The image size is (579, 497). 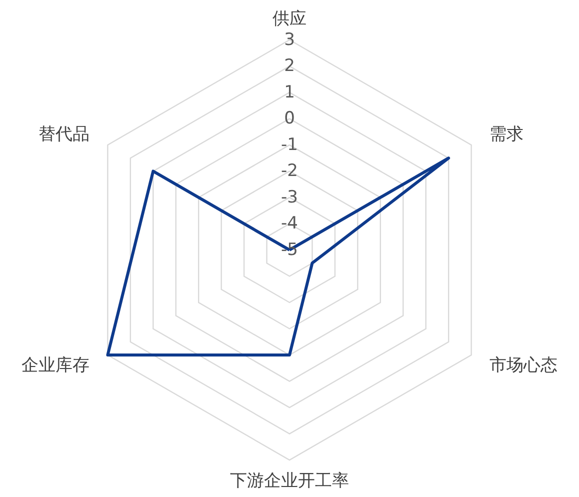 I want to click on spoke-label: 市场心态, so click(x=523, y=366).